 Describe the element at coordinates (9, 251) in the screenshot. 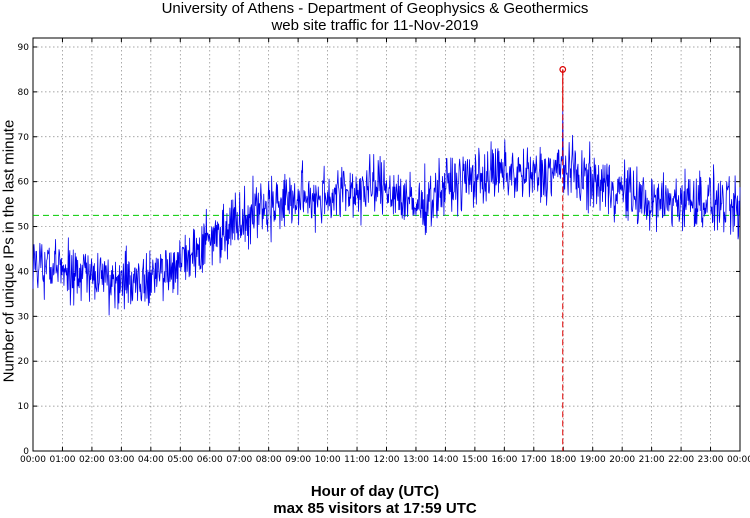

I see `y-axis-label: Number of unique IPs in the last minute` at that location.